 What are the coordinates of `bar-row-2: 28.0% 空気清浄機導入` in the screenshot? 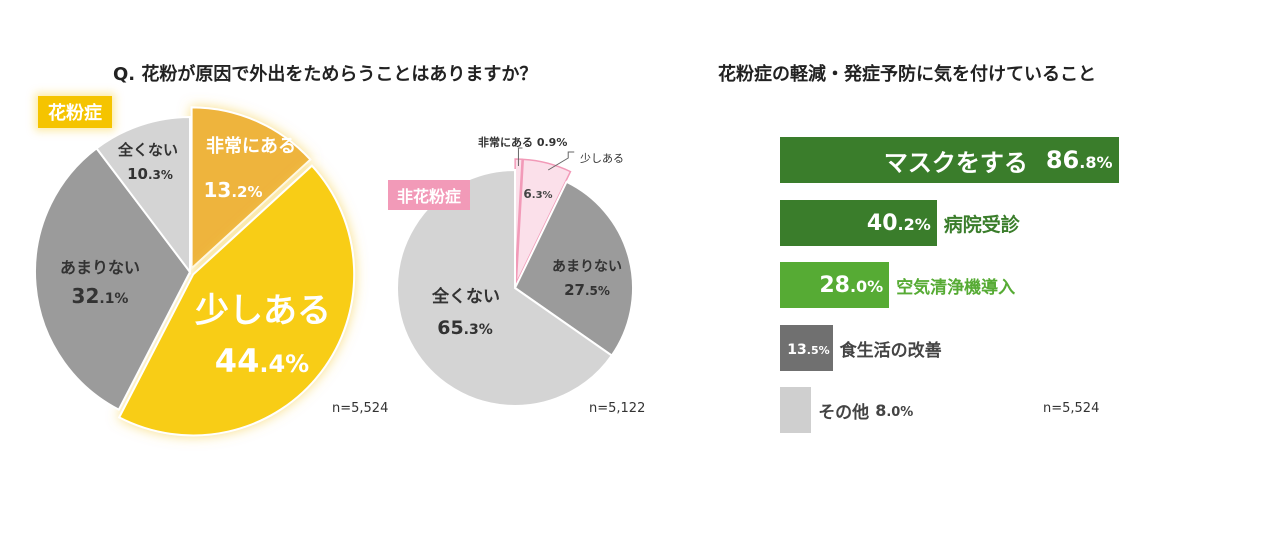 It's located at (897, 285).